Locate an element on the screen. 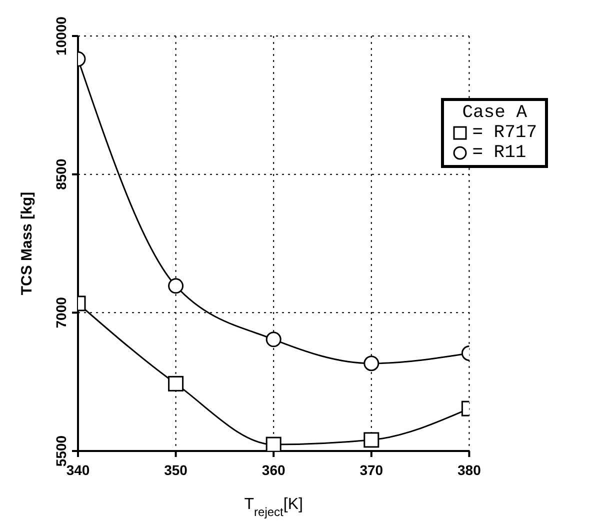 The image size is (596, 529). y-tick-label: 8500 is located at coordinates (61, 174).